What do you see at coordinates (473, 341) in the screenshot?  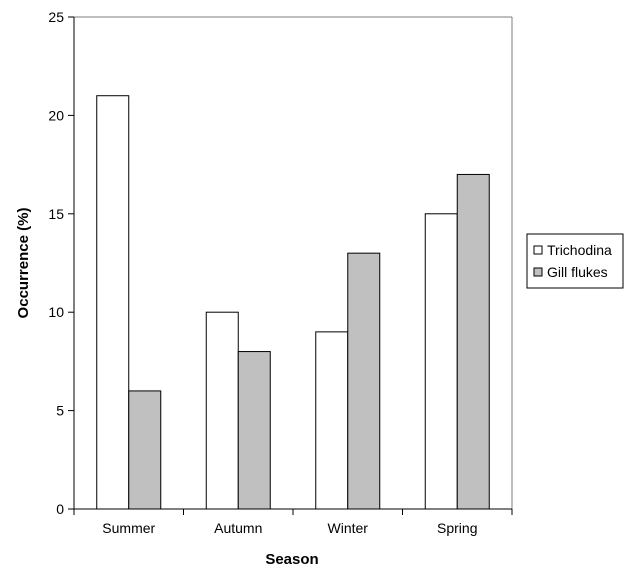 I see `bar-spring-gill-flukes` at bounding box center [473, 341].